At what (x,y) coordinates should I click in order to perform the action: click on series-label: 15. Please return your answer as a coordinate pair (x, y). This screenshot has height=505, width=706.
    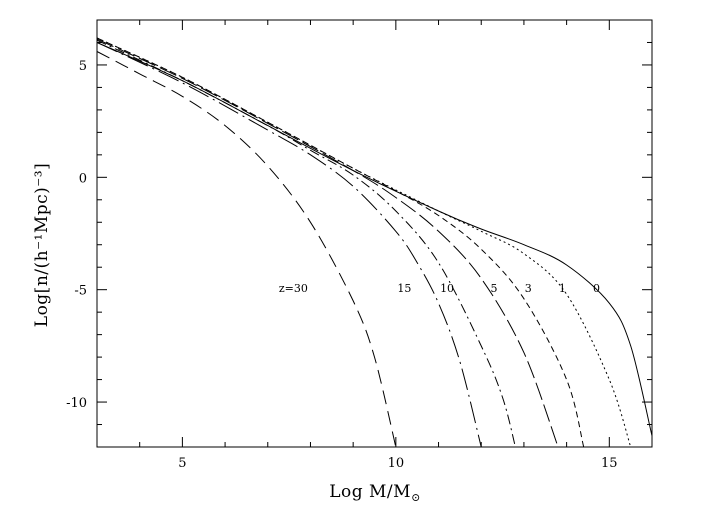
    Looking at the image, I should click on (404, 288).